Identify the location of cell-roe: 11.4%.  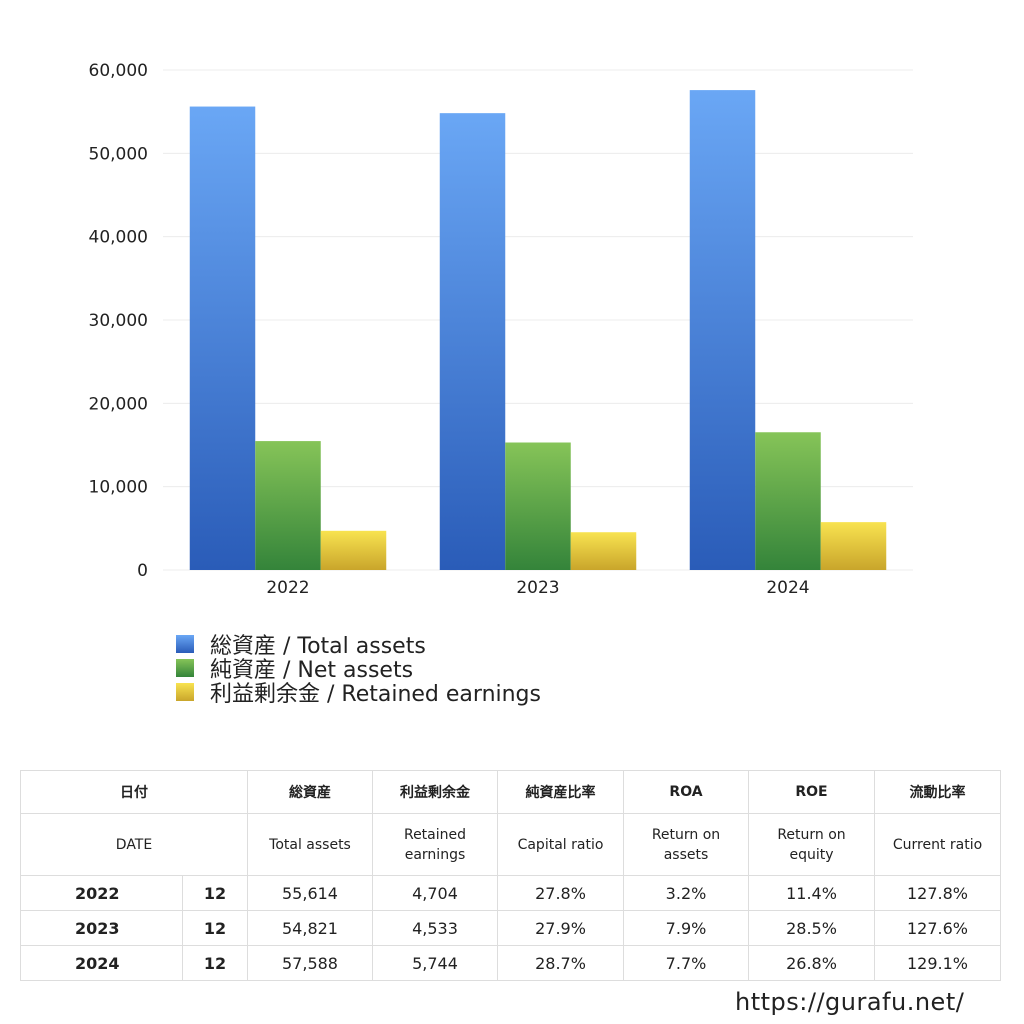
(811, 893).